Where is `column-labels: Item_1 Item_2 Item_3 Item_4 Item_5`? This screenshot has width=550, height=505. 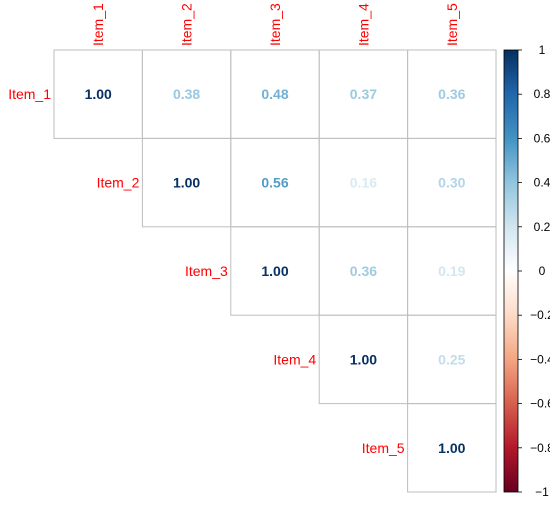
column-labels: Item_1 Item_2 Item_3 Item_4 Item_5 is located at coordinates (275, 24).